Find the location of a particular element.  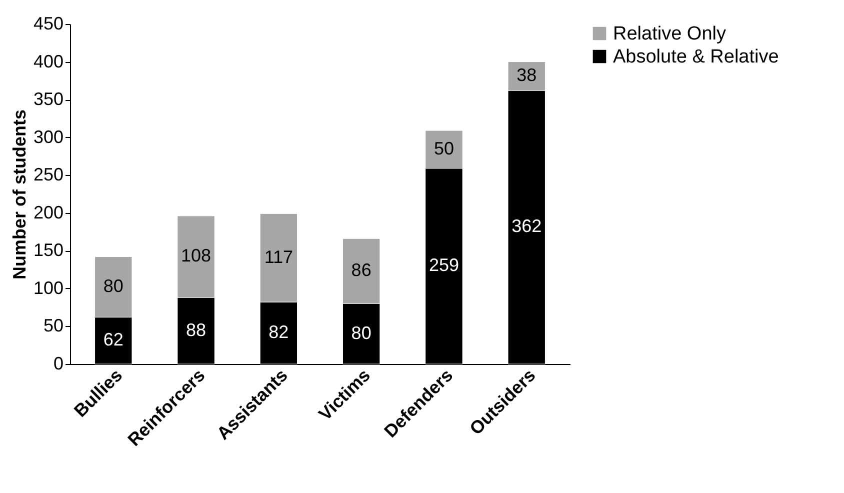

y-tick-label: 300 is located at coordinates (48, 136).